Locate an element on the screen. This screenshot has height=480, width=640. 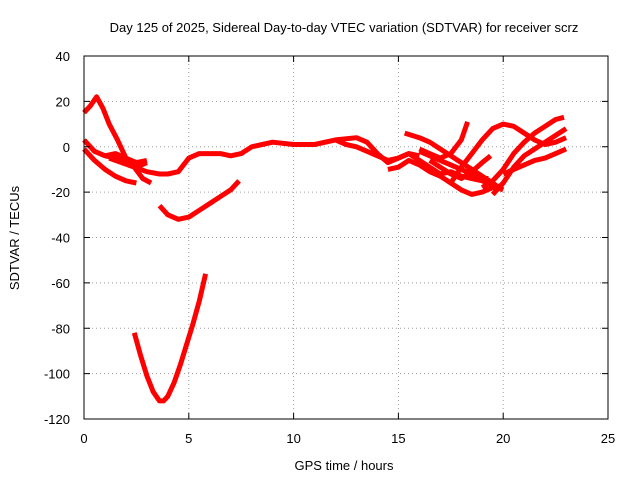
y-tick-label: 40 is located at coordinates (63, 56).